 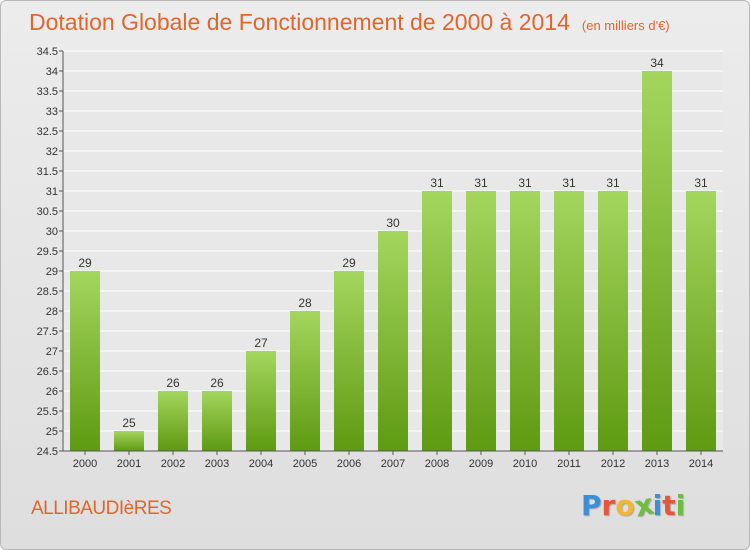 What do you see at coordinates (52, 392) in the screenshot?
I see `y-tick-label: 26` at bounding box center [52, 392].